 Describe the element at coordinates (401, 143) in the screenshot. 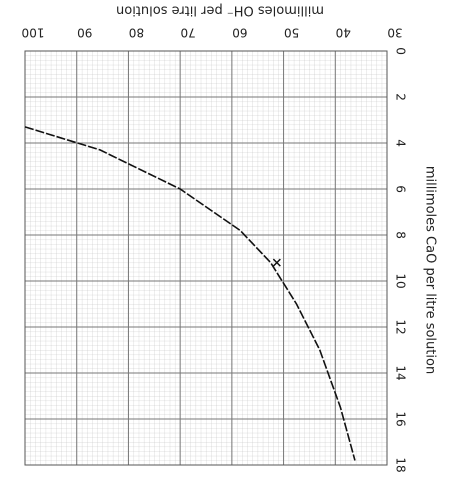

I see `x-tick-label: 4` at that location.